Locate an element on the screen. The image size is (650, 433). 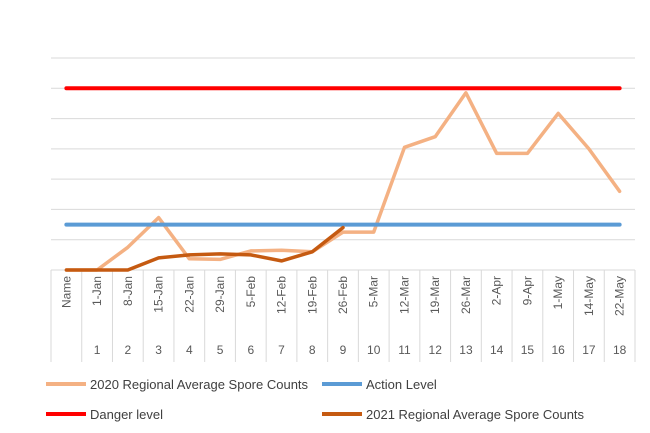
x-tick-label: 22-Jan is located at coordinates (189, 294).